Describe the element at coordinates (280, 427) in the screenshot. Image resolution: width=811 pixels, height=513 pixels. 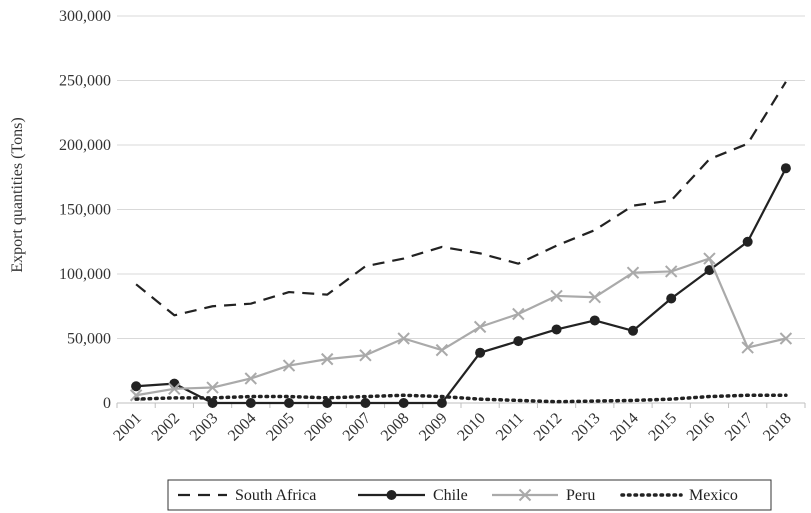
I see `x-tick-label: 2005` at that location.